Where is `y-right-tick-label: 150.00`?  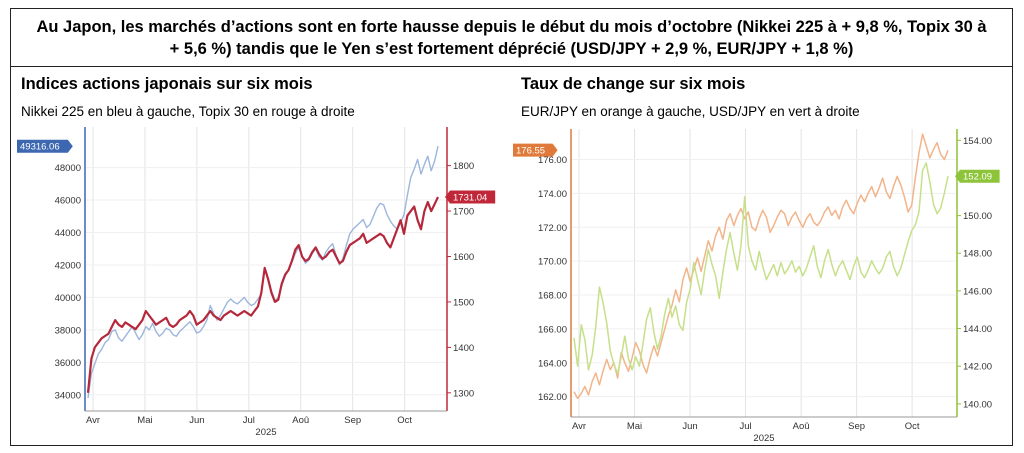 y-right-tick-label: 150.00 is located at coordinates (977, 216).